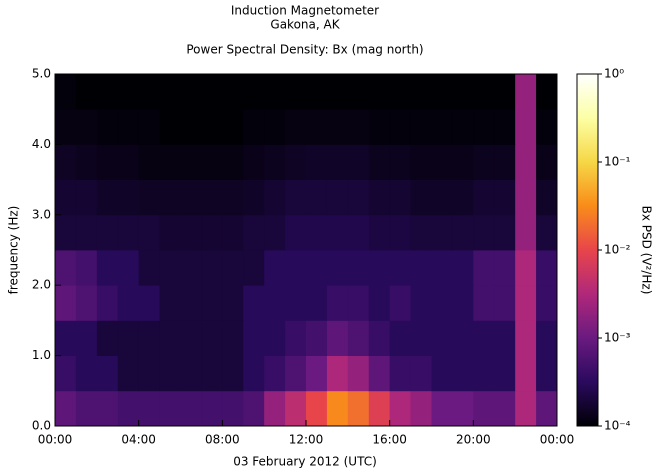 This screenshot has width=662, height=474. I want to click on colorbar-label: Bx PSD (V²/Hz), so click(647, 250).